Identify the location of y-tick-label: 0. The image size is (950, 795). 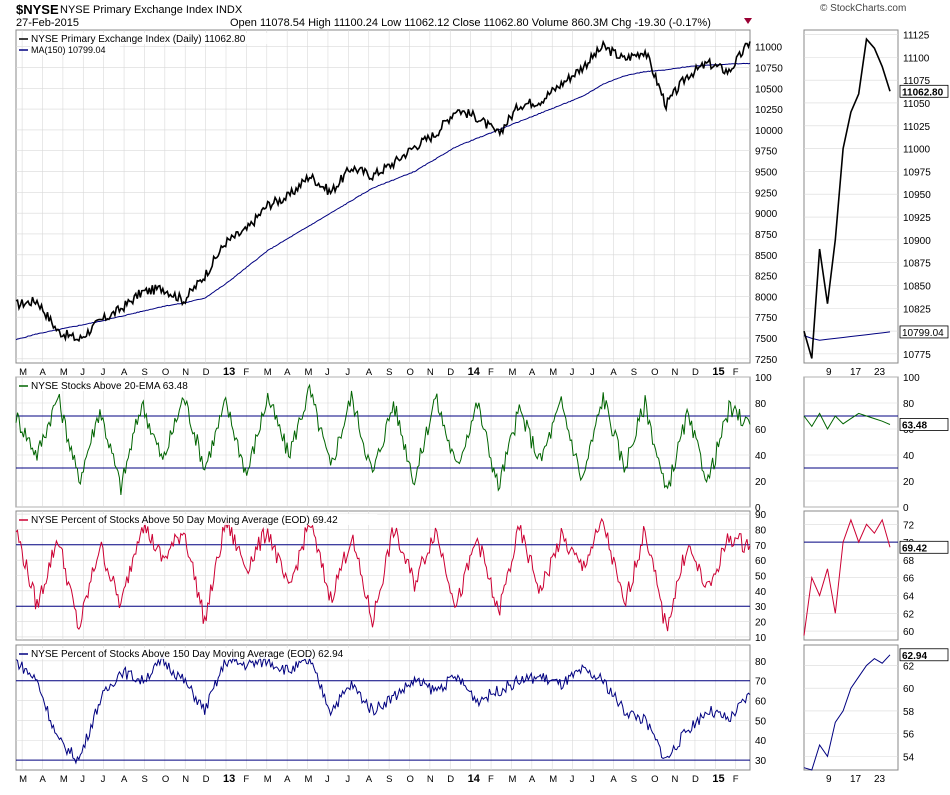
(758, 508).